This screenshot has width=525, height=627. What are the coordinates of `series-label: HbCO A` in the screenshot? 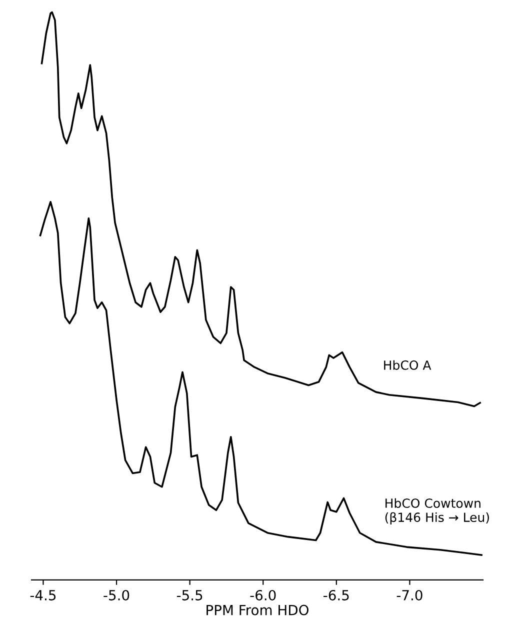 It's located at (408, 365).